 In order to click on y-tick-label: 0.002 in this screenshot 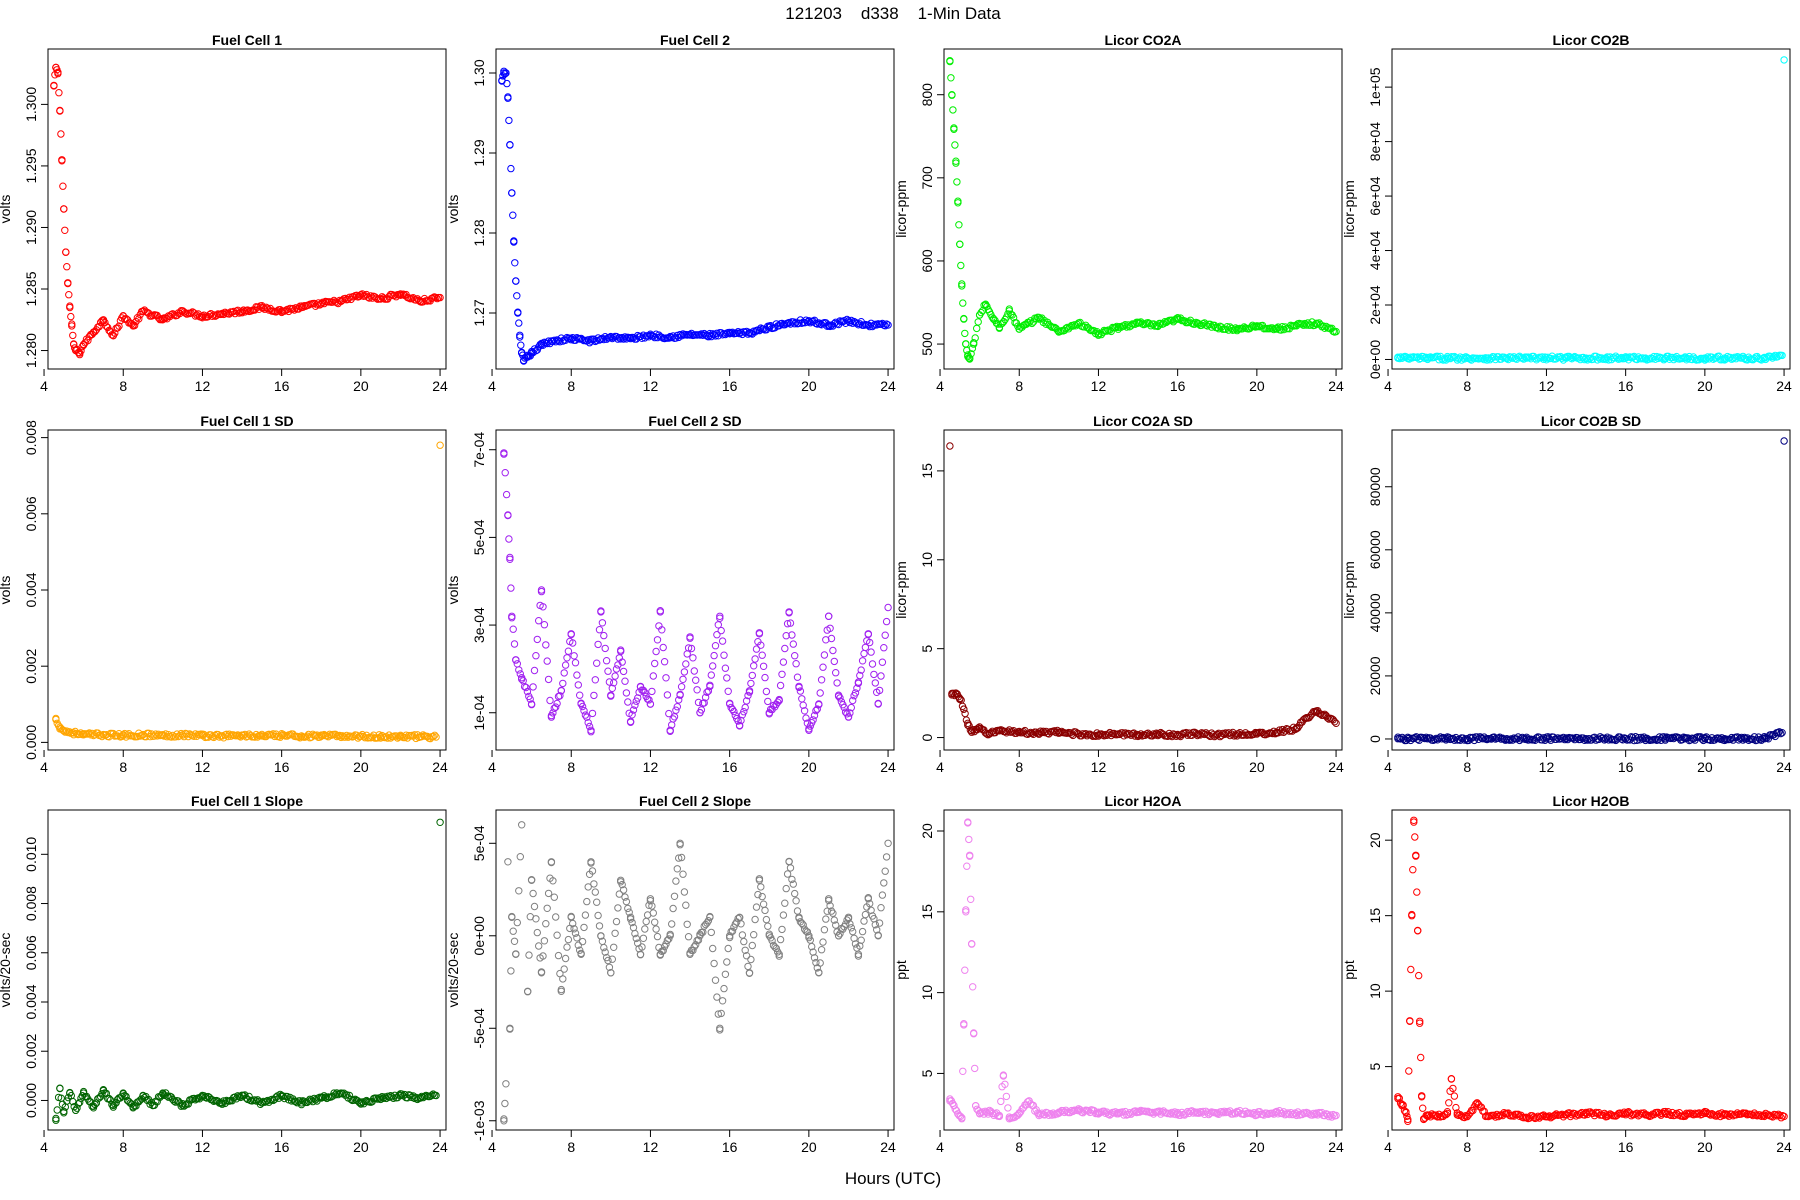, I will do `click(31, 1051)`.